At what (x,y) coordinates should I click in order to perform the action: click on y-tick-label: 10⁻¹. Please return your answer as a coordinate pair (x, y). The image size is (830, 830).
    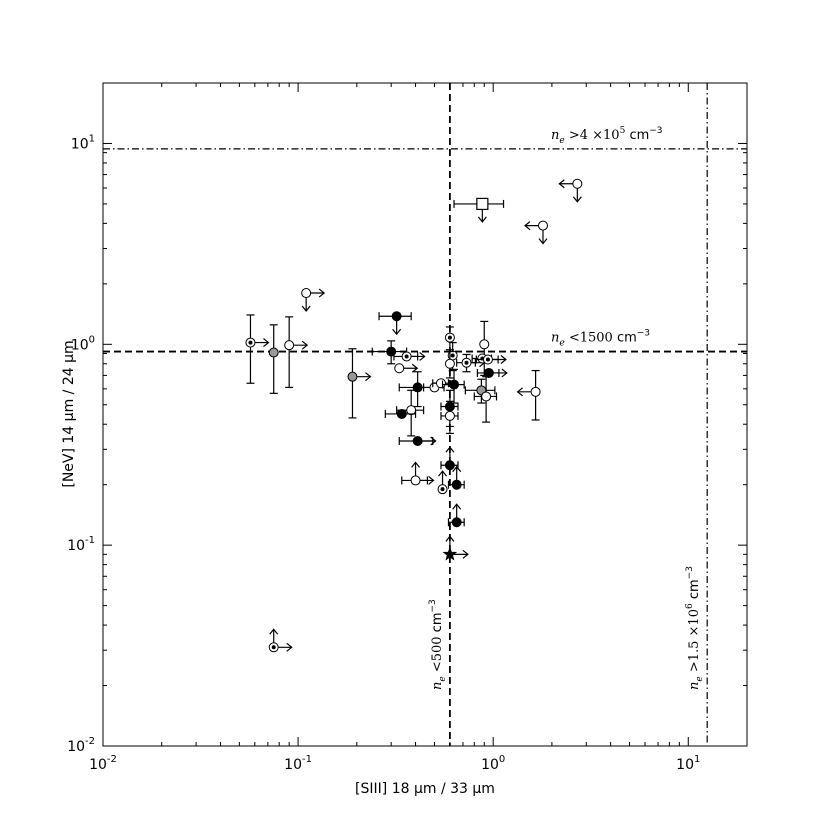
    Looking at the image, I should click on (81, 544).